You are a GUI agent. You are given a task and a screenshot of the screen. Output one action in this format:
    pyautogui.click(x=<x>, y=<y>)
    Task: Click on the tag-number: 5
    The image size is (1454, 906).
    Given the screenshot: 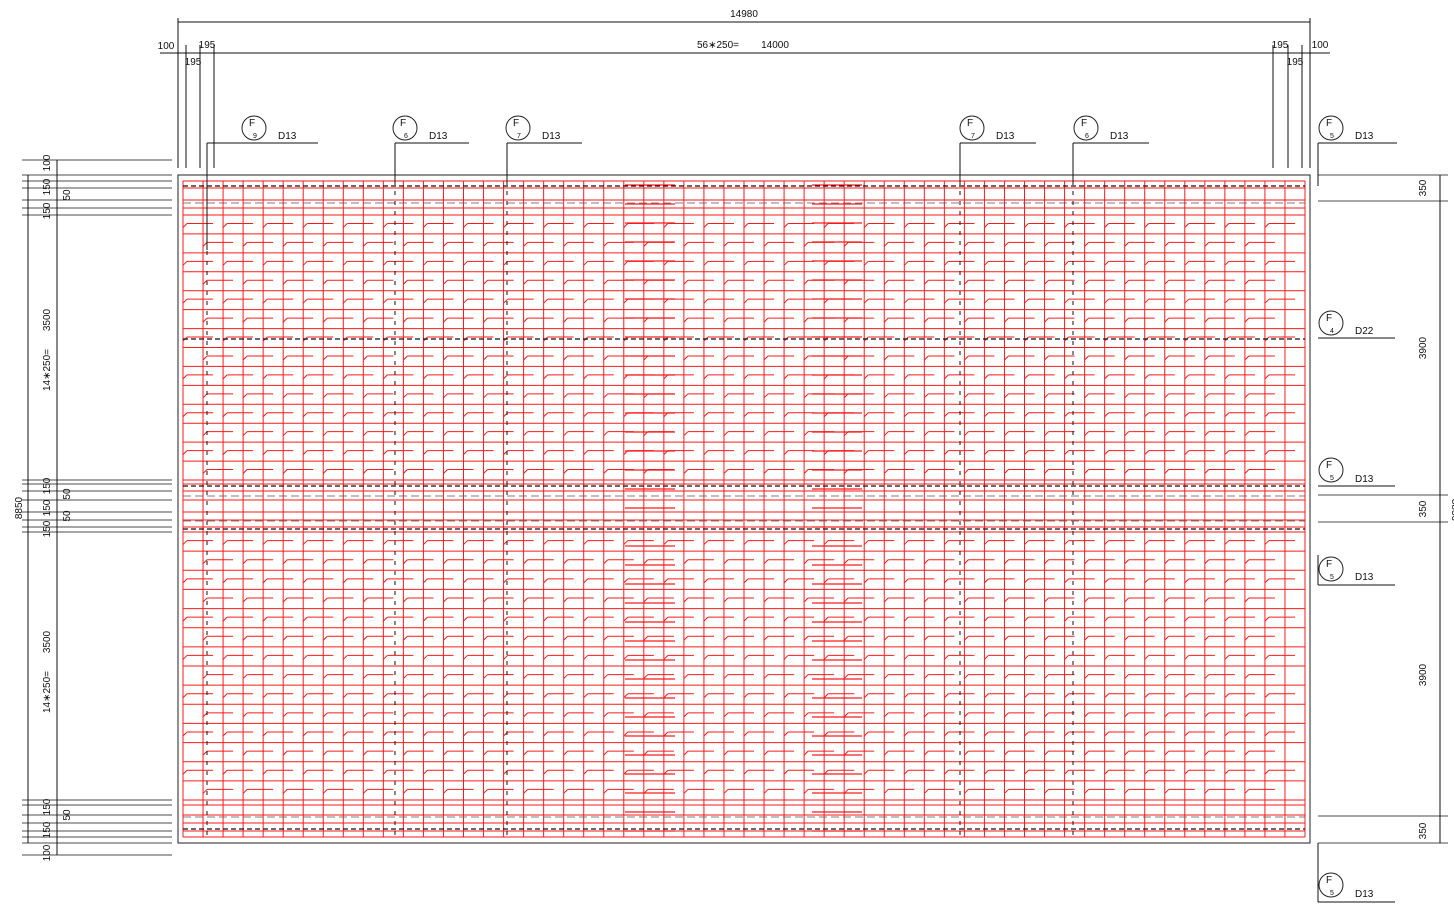 What is the action you would take?
    pyautogui.click(x=1332, y=893)
    